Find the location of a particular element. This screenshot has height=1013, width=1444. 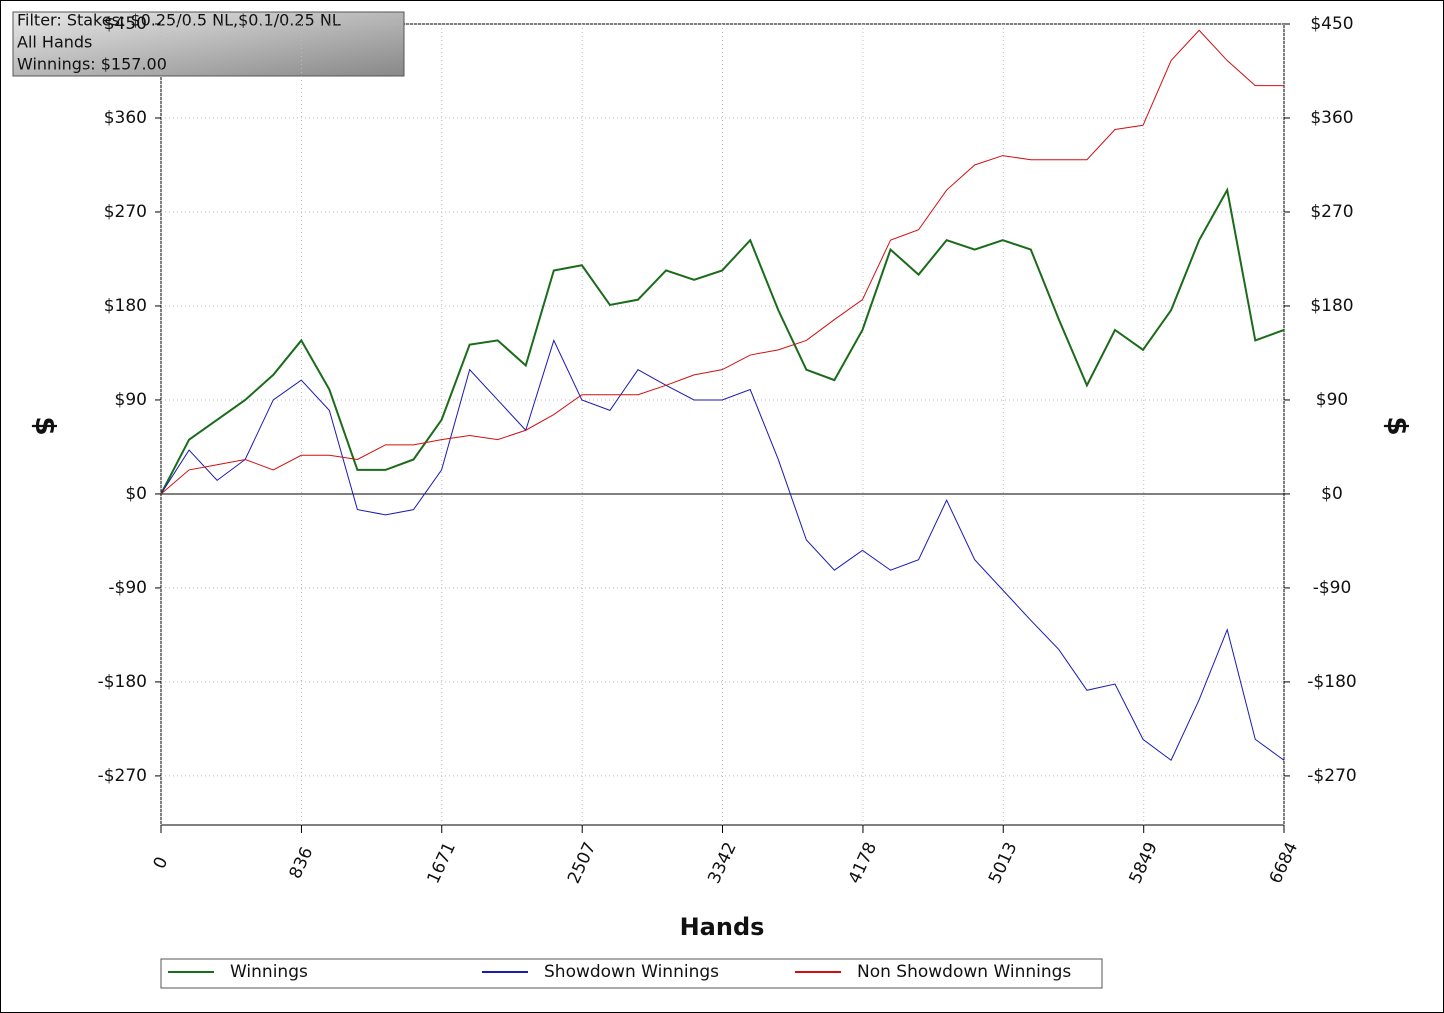

y-tick-label-right: $0 is located at coordinates (1332, 494).